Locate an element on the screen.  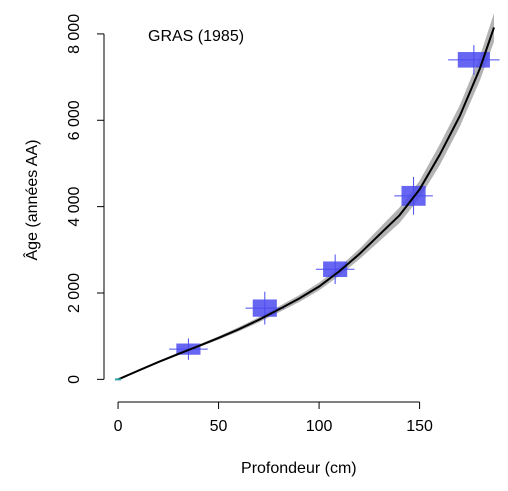
x-tick-label: 50 is located at coordinates (219, 426).